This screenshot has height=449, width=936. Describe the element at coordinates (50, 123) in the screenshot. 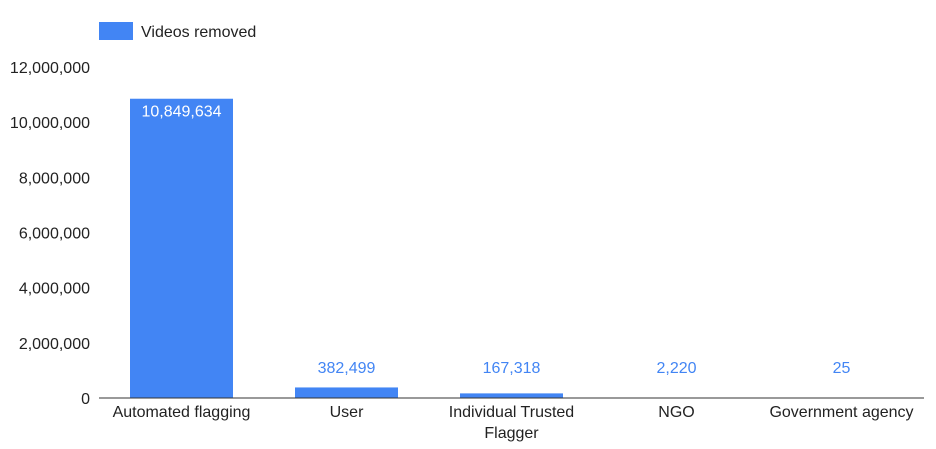

I see `y-tick-label: 10,000,000` at that location.